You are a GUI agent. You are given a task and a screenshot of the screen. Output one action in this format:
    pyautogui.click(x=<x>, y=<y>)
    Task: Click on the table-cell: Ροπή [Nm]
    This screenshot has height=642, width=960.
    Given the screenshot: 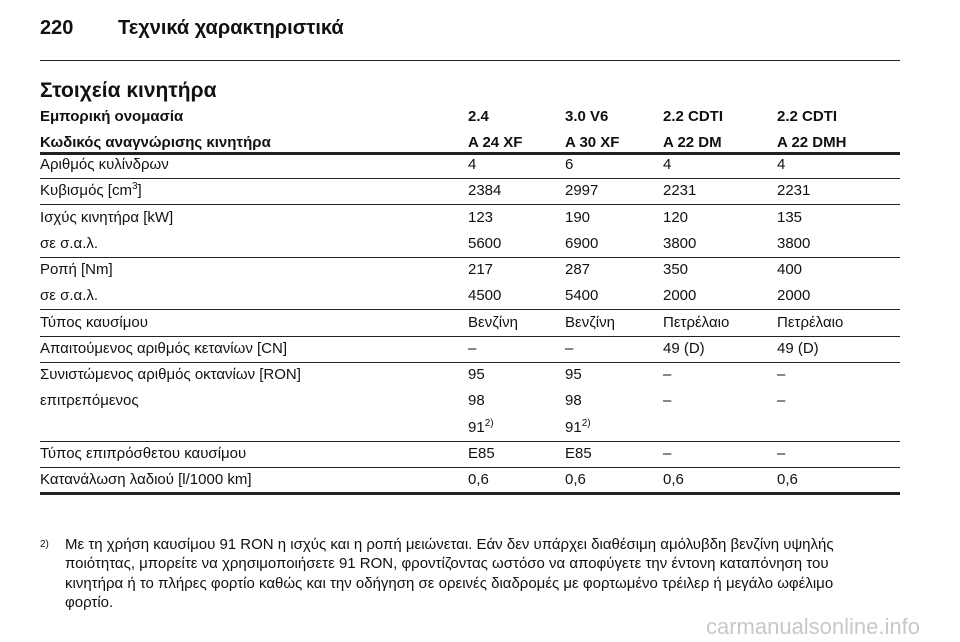 What is the action you would take?
    pyautogui.click(x=76, y=269)
    